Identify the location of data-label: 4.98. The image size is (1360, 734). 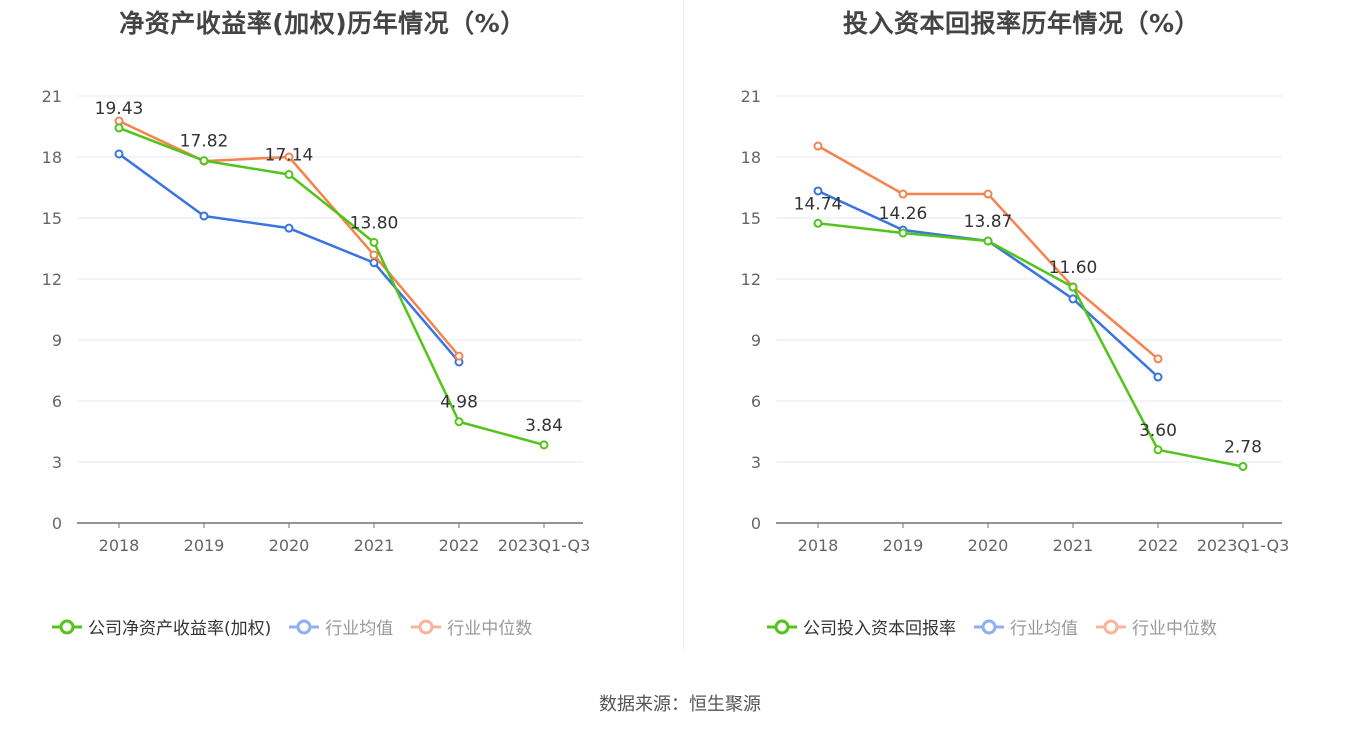
(459, 403).